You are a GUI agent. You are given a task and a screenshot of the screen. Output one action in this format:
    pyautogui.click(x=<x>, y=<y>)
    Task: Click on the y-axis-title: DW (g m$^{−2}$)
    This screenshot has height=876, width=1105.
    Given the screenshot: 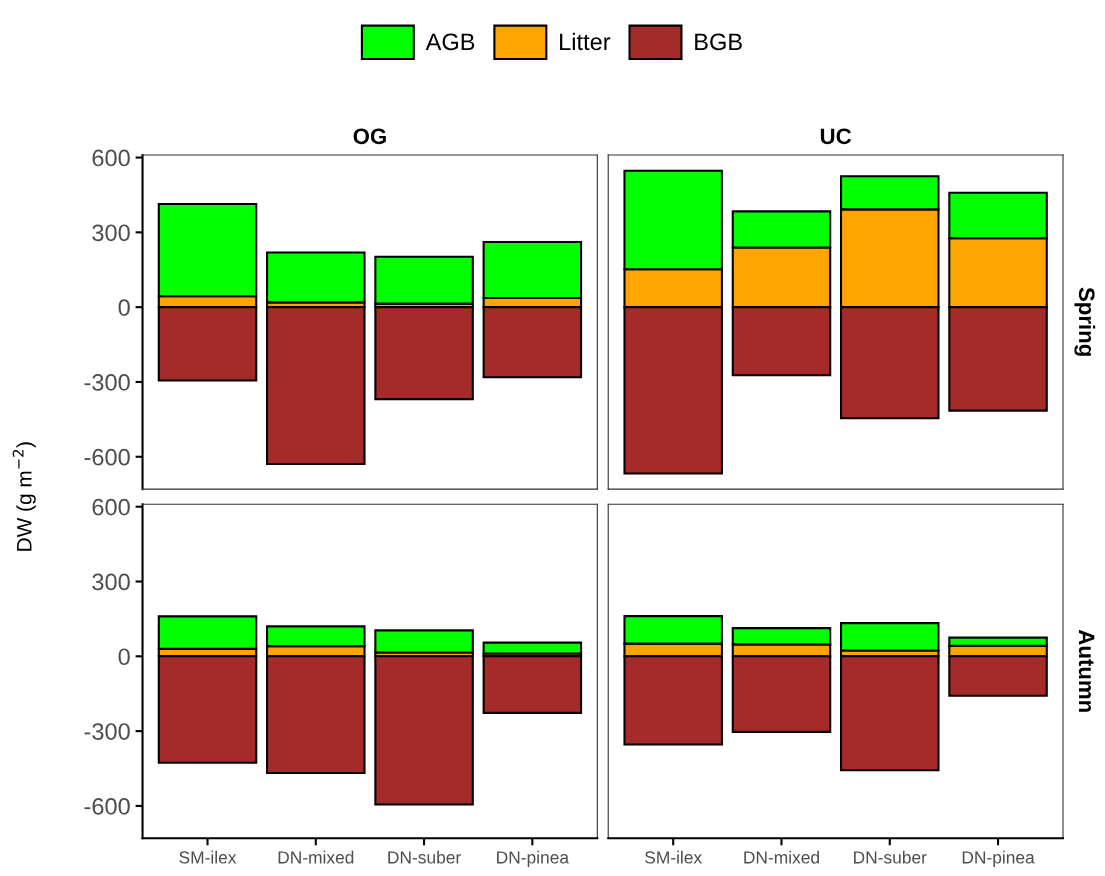 What is the action you would take?
    pyautogui.click(x=24, y=496)
    